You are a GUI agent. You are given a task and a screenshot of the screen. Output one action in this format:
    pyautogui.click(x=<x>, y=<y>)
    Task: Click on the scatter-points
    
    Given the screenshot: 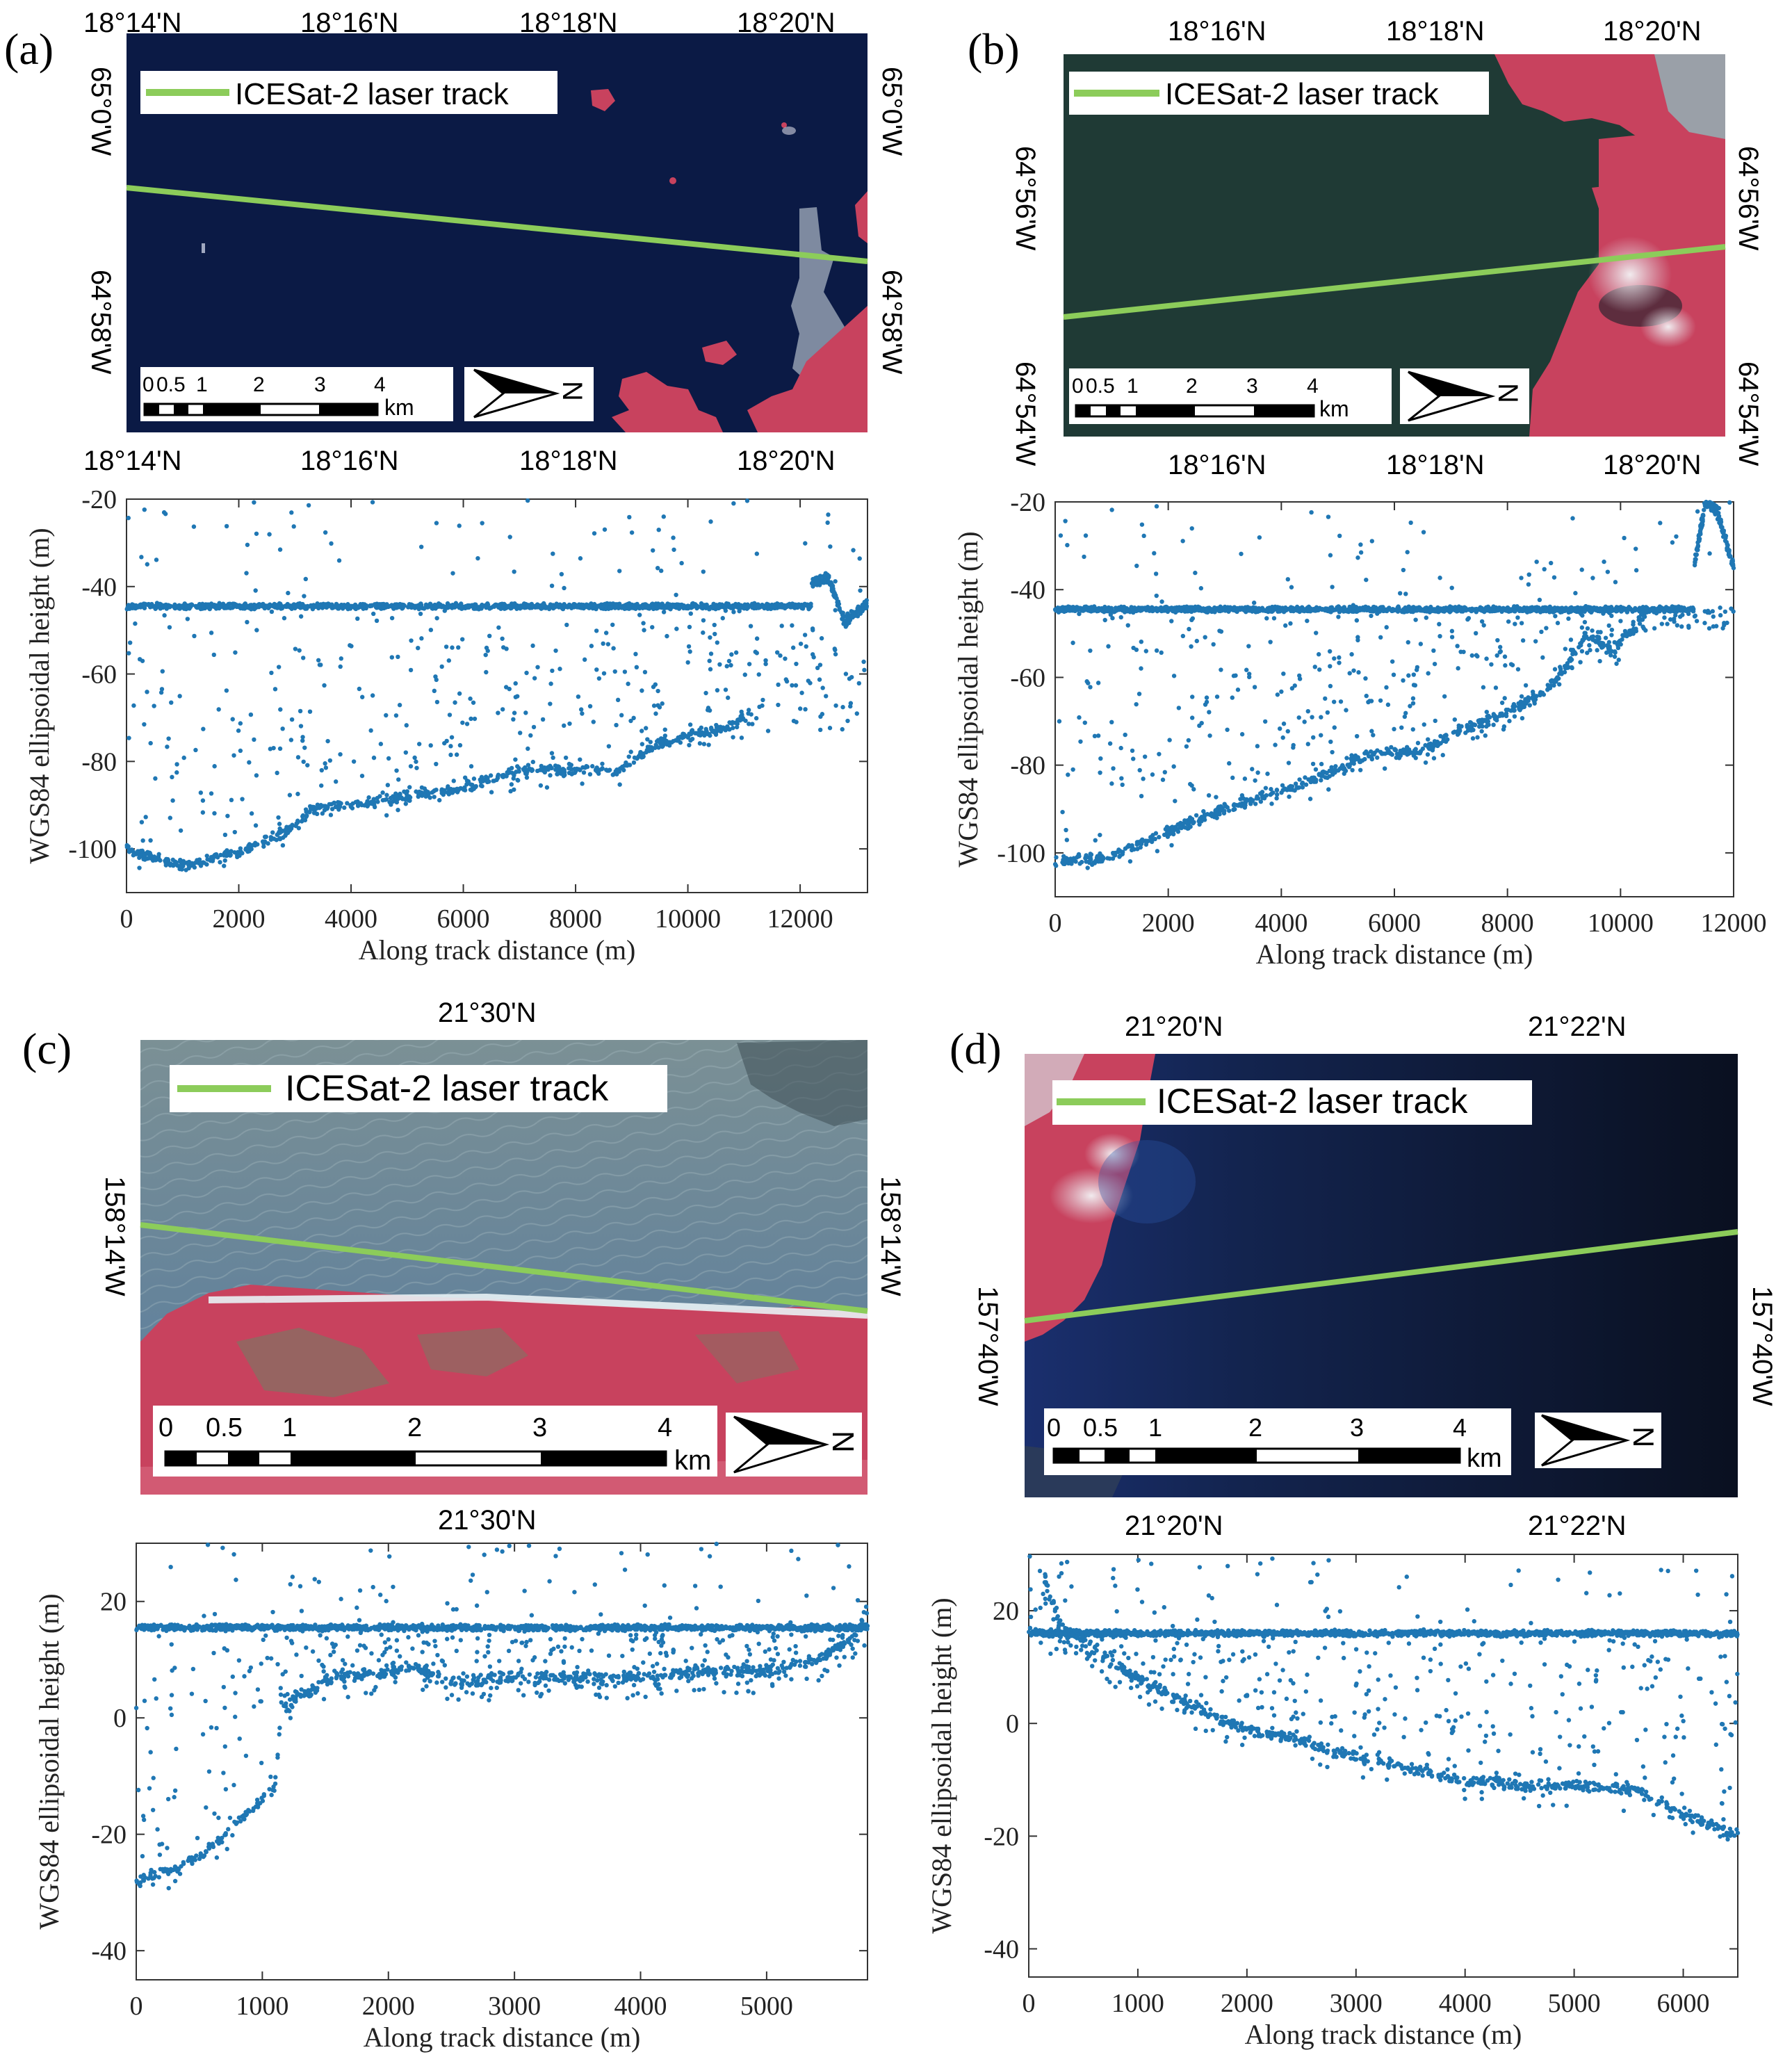 What is the action you would take?
    pyautogui.click(x=496, y=685)
    